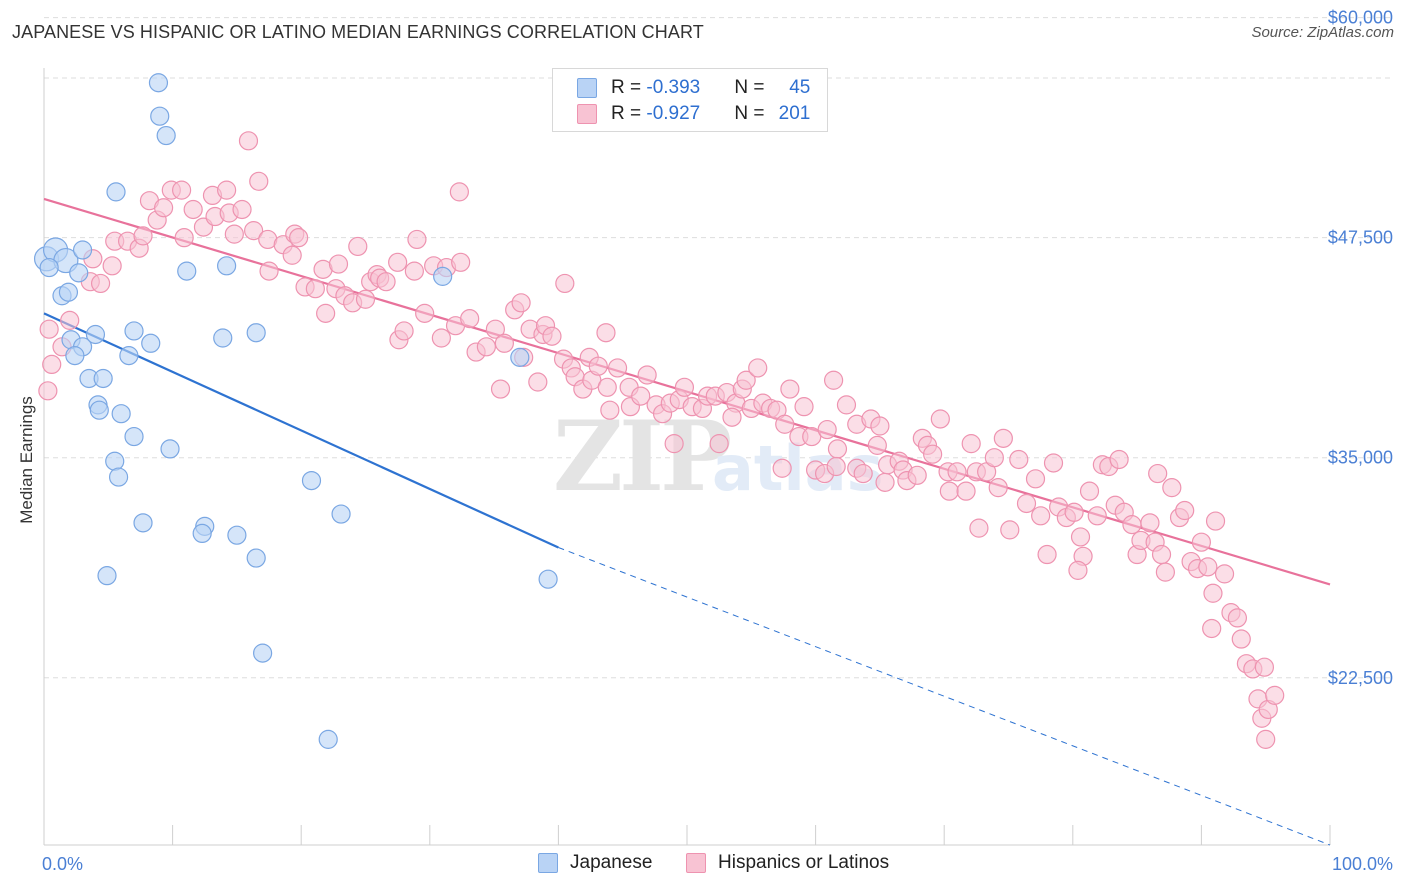  What do you see at coordinates (548, 863) in the screenshot?
I see `japanese-legend-swatch` at bounding box center [548, 863].